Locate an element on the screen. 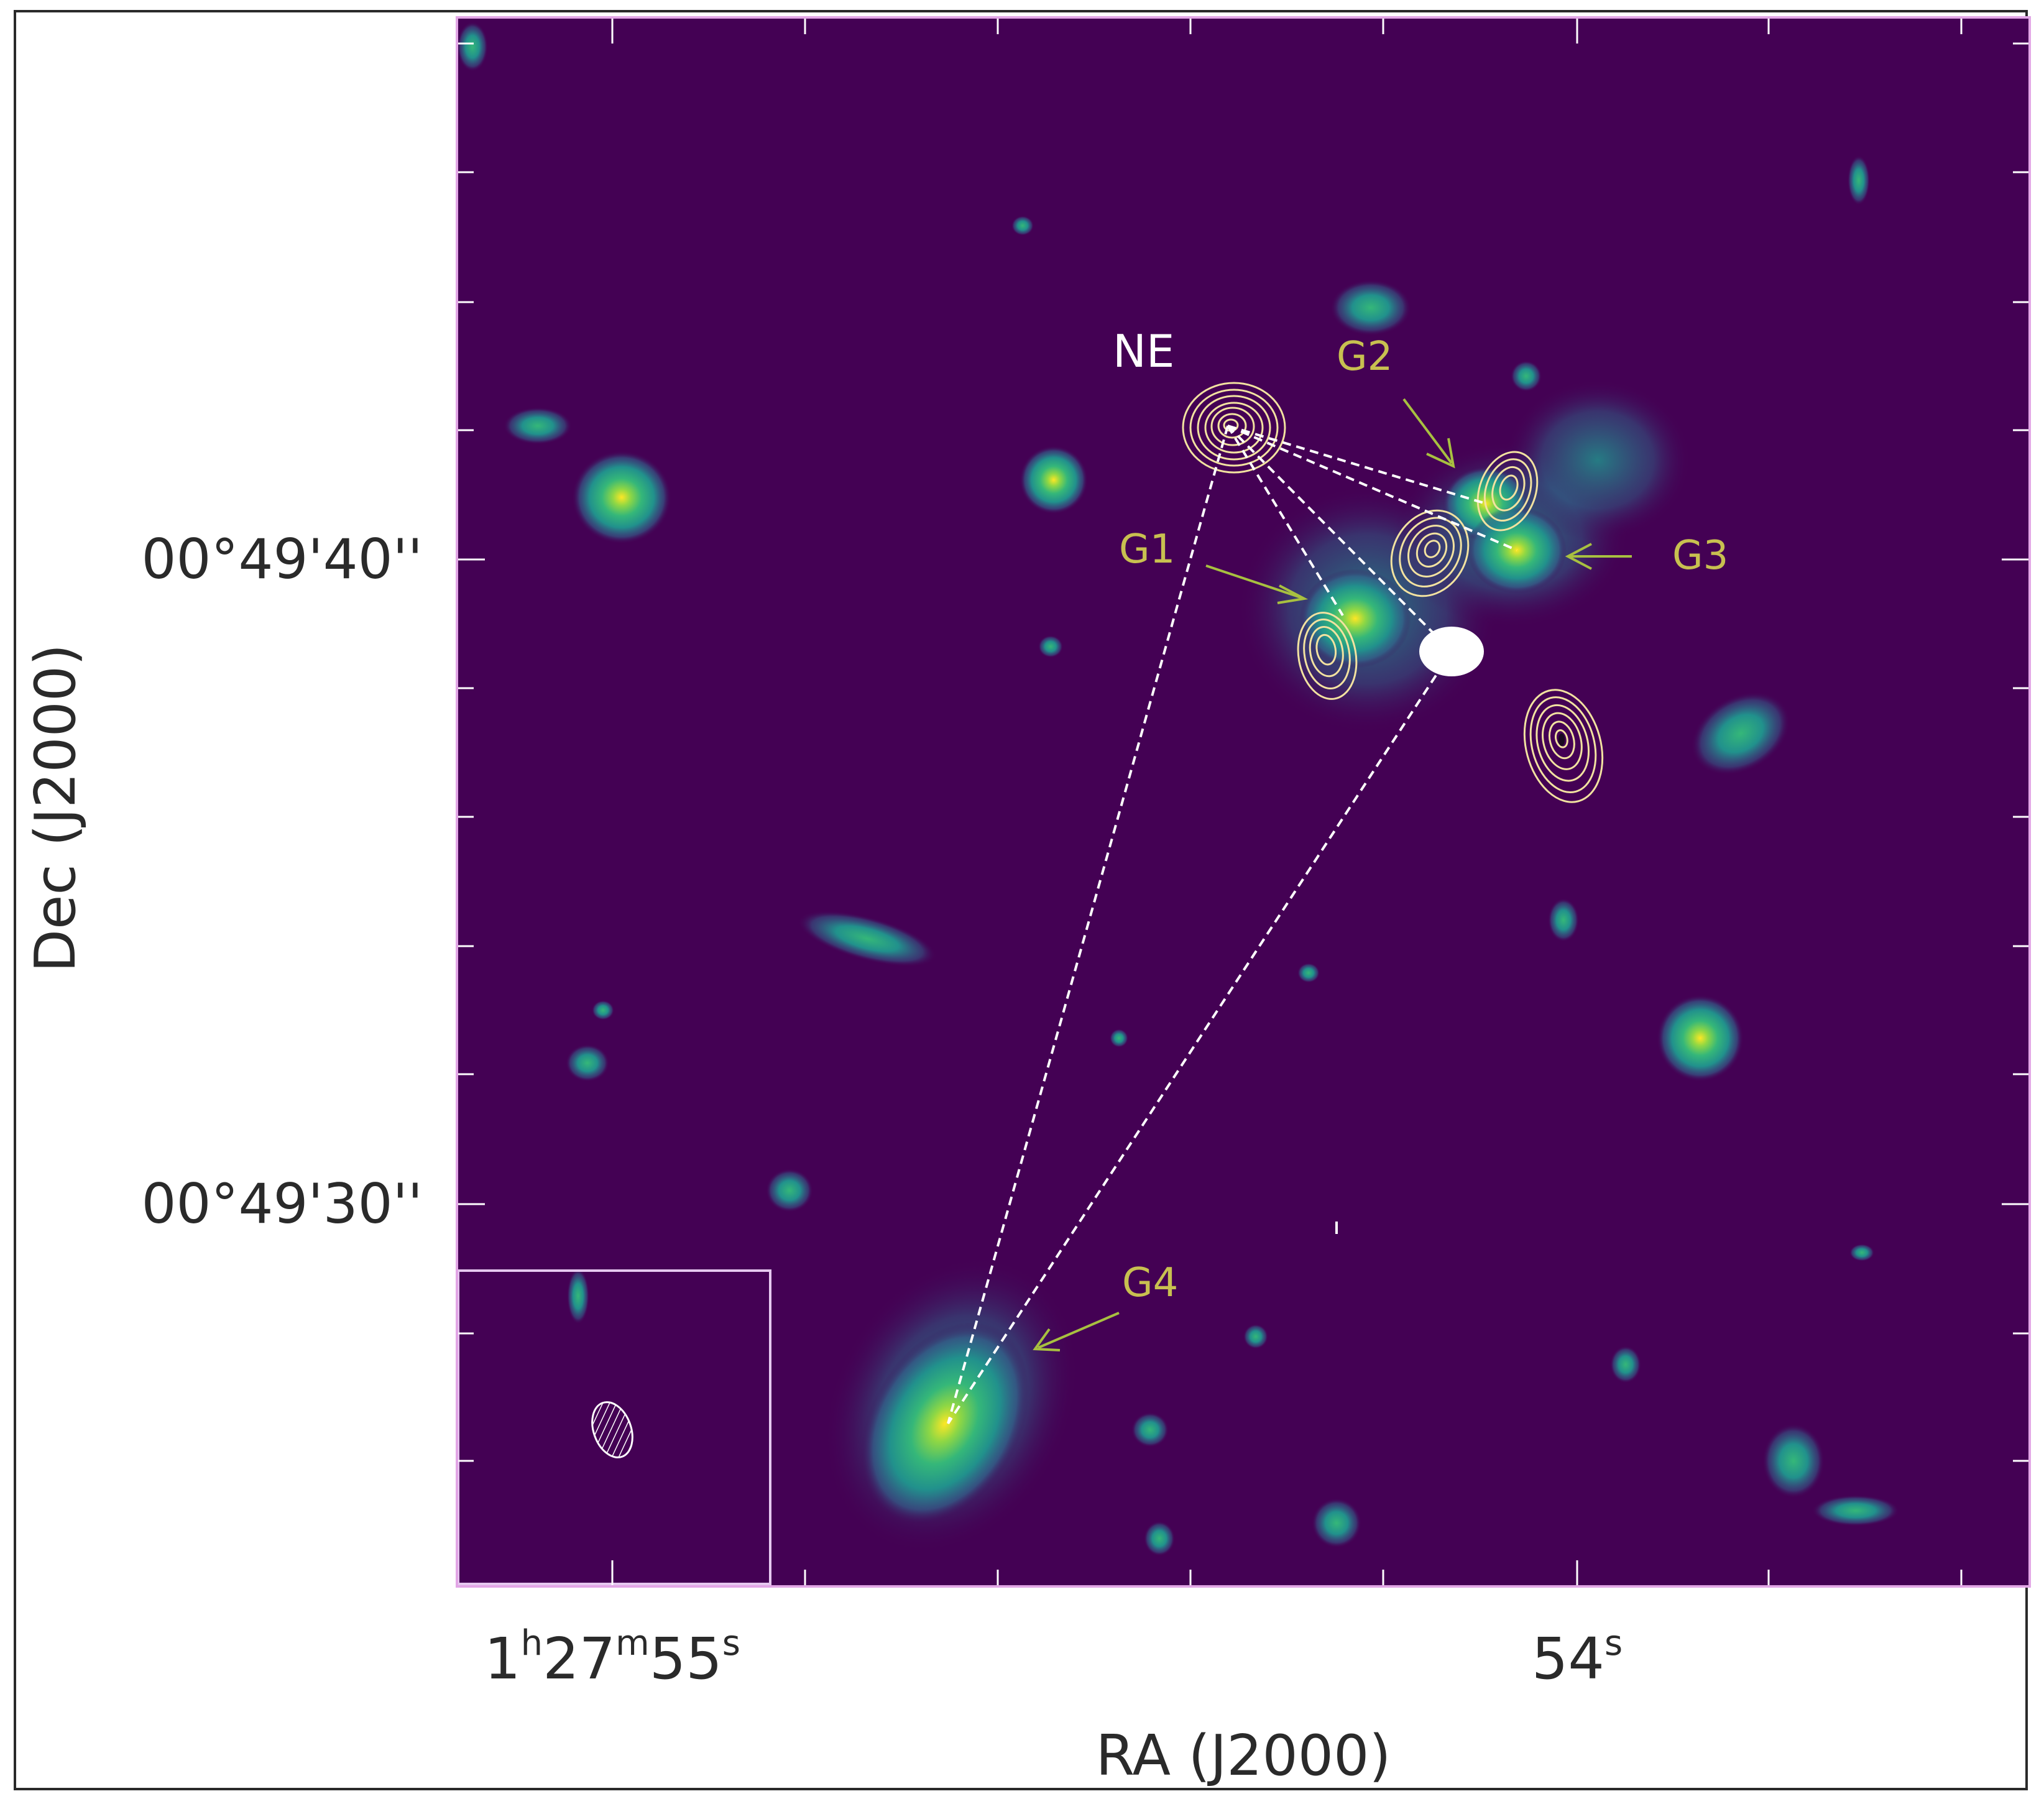  label-g1: G1 is located at coordinates (1147, 550).